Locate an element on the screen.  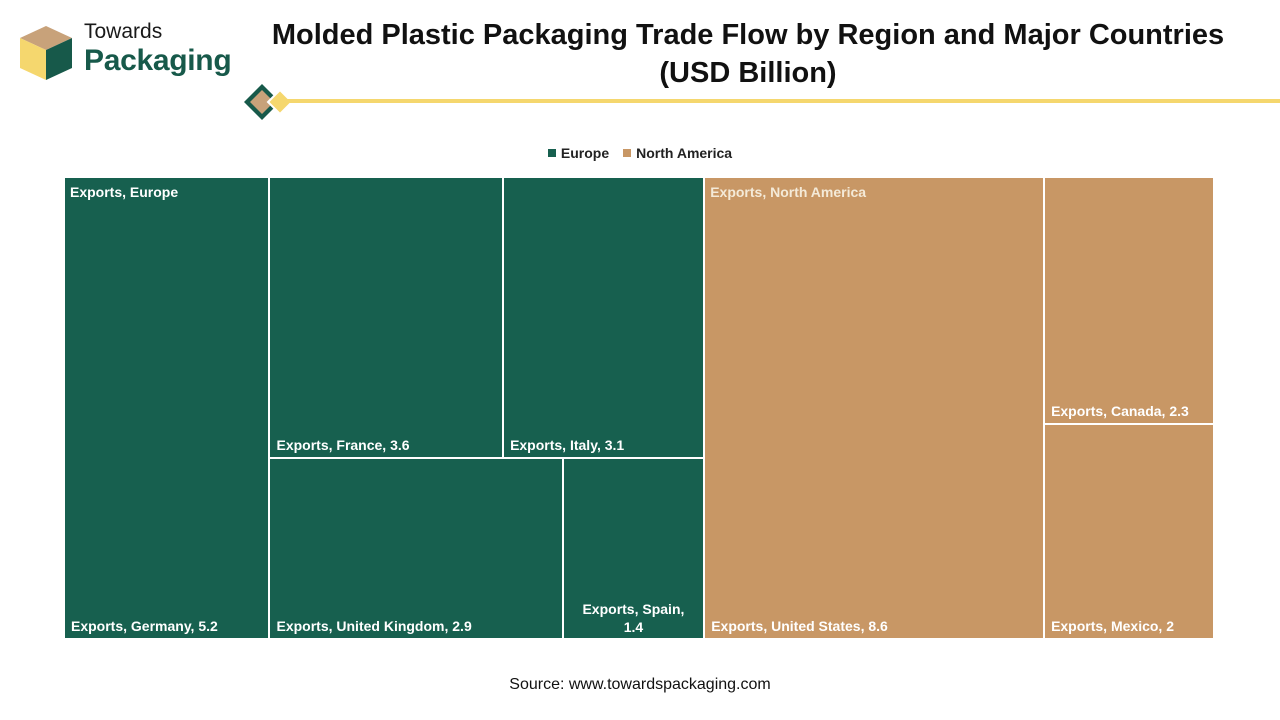
tile-label: Exports, France, 3.6 is located at coordinates (343, 445).